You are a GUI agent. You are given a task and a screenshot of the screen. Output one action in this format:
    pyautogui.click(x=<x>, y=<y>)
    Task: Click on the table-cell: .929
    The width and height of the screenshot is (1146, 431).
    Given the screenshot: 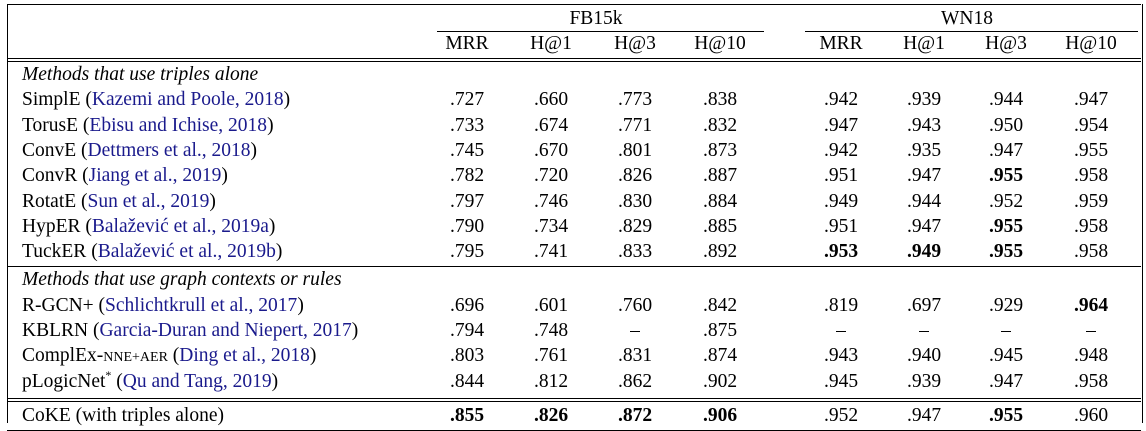 What is the action you would take?
    pyautogui.click(x=1006, y=306)
    